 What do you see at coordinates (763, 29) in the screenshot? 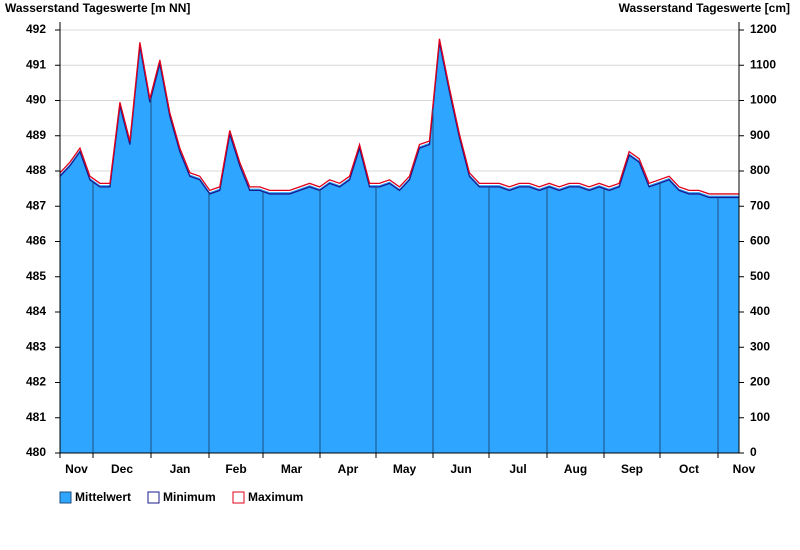
I see `y2-tick-label: 1200` at bounding box center [763, 29].